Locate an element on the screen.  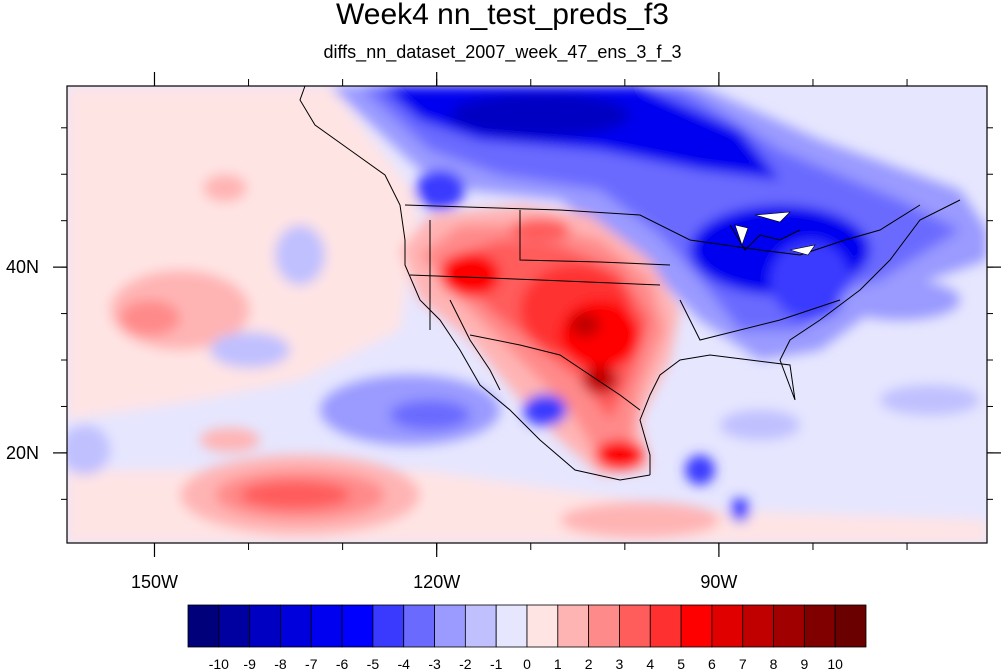
colorbar: -10 -9 -8 -7 -6 -5 -4 -3 -2 -1 0 1 2 3 4 5 6 7 8 9 10 is located at coordinates (527, 638).